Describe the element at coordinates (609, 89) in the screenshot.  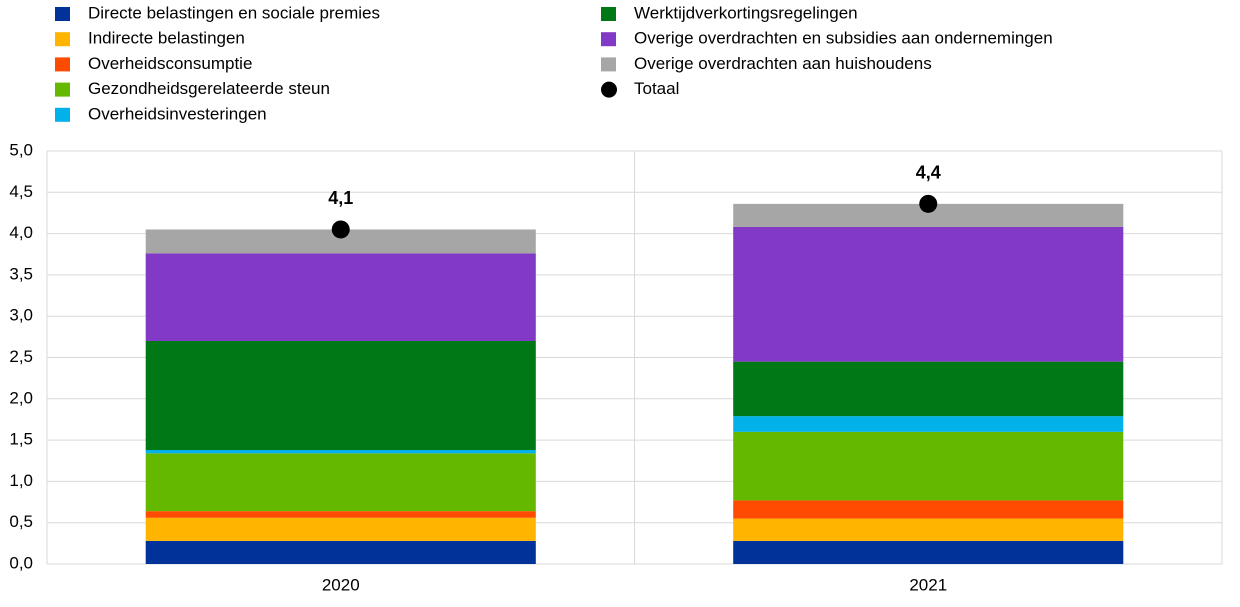
I see `legend-marker` at that location.